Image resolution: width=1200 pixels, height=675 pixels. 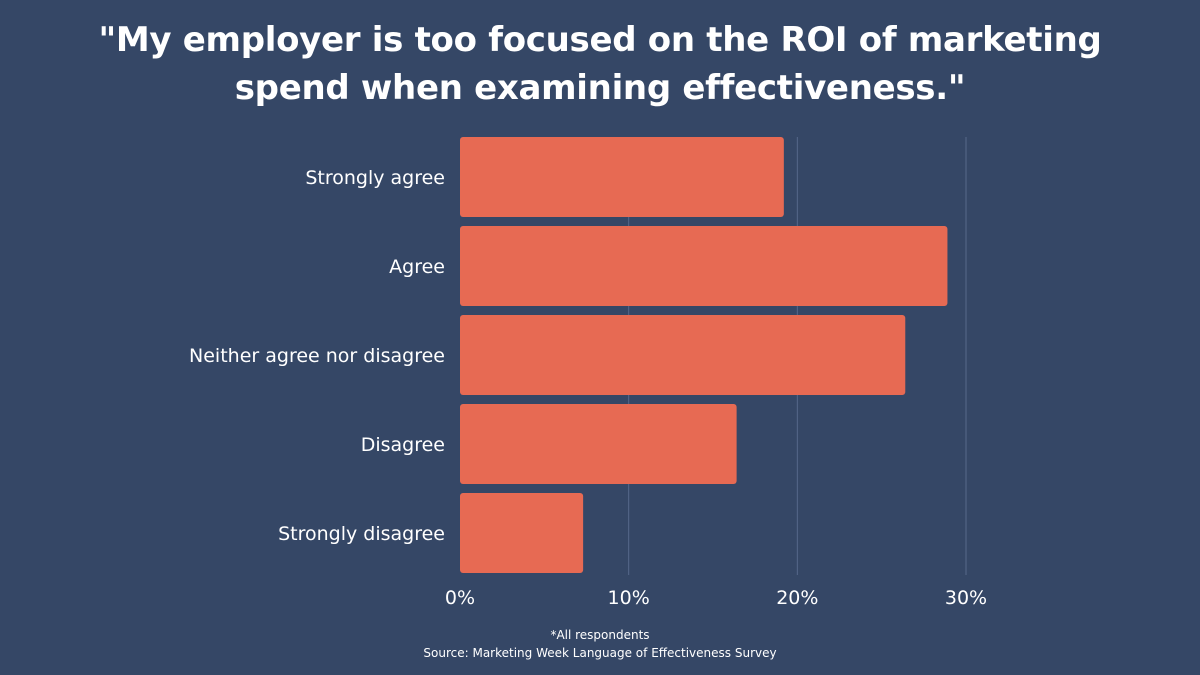 I want to click on x-tick-label: 30%, so click(x=966, y=598).